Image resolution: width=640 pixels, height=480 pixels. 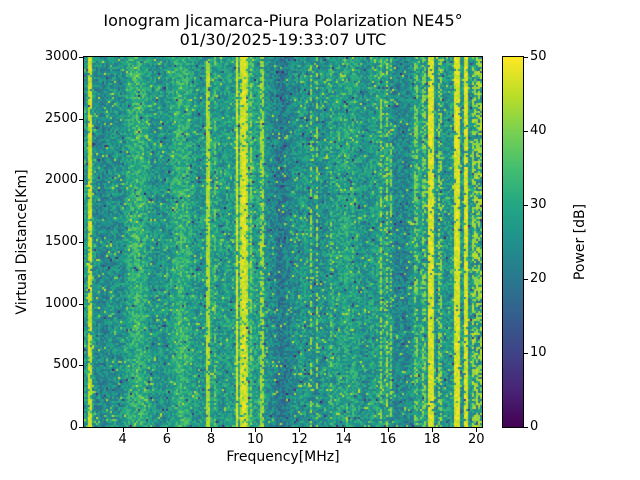 What do you see at coordinates (476, 439) in the screenshot?
I see `x-tick-label: 20` at bounding box center [476, 439].